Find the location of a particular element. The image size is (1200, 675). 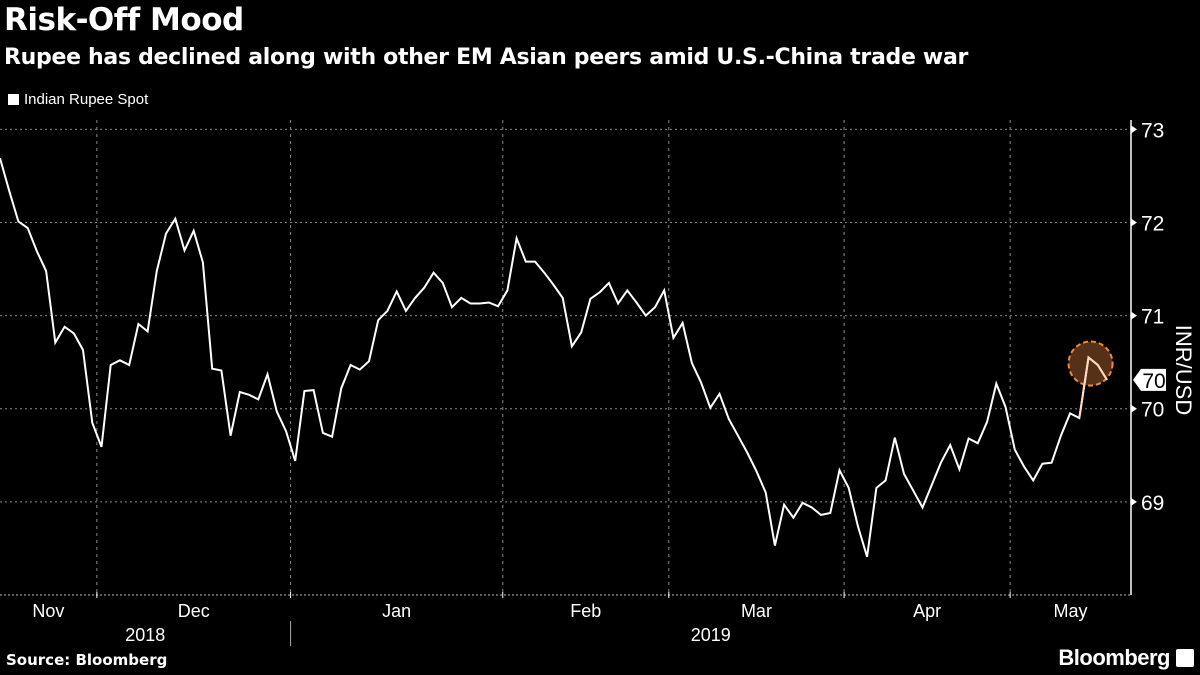

bloomberg-logo: Bloomberg is located at coordinates (1114, 657).